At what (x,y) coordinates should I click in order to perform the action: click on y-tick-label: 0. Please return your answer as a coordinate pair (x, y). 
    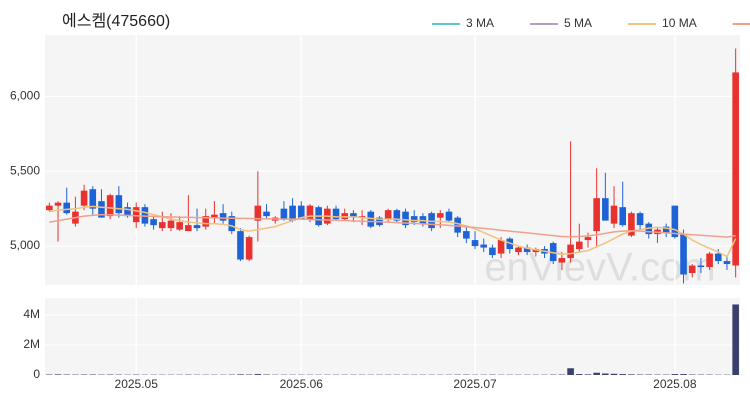
    Looking at the image, I should click on (36, 374).